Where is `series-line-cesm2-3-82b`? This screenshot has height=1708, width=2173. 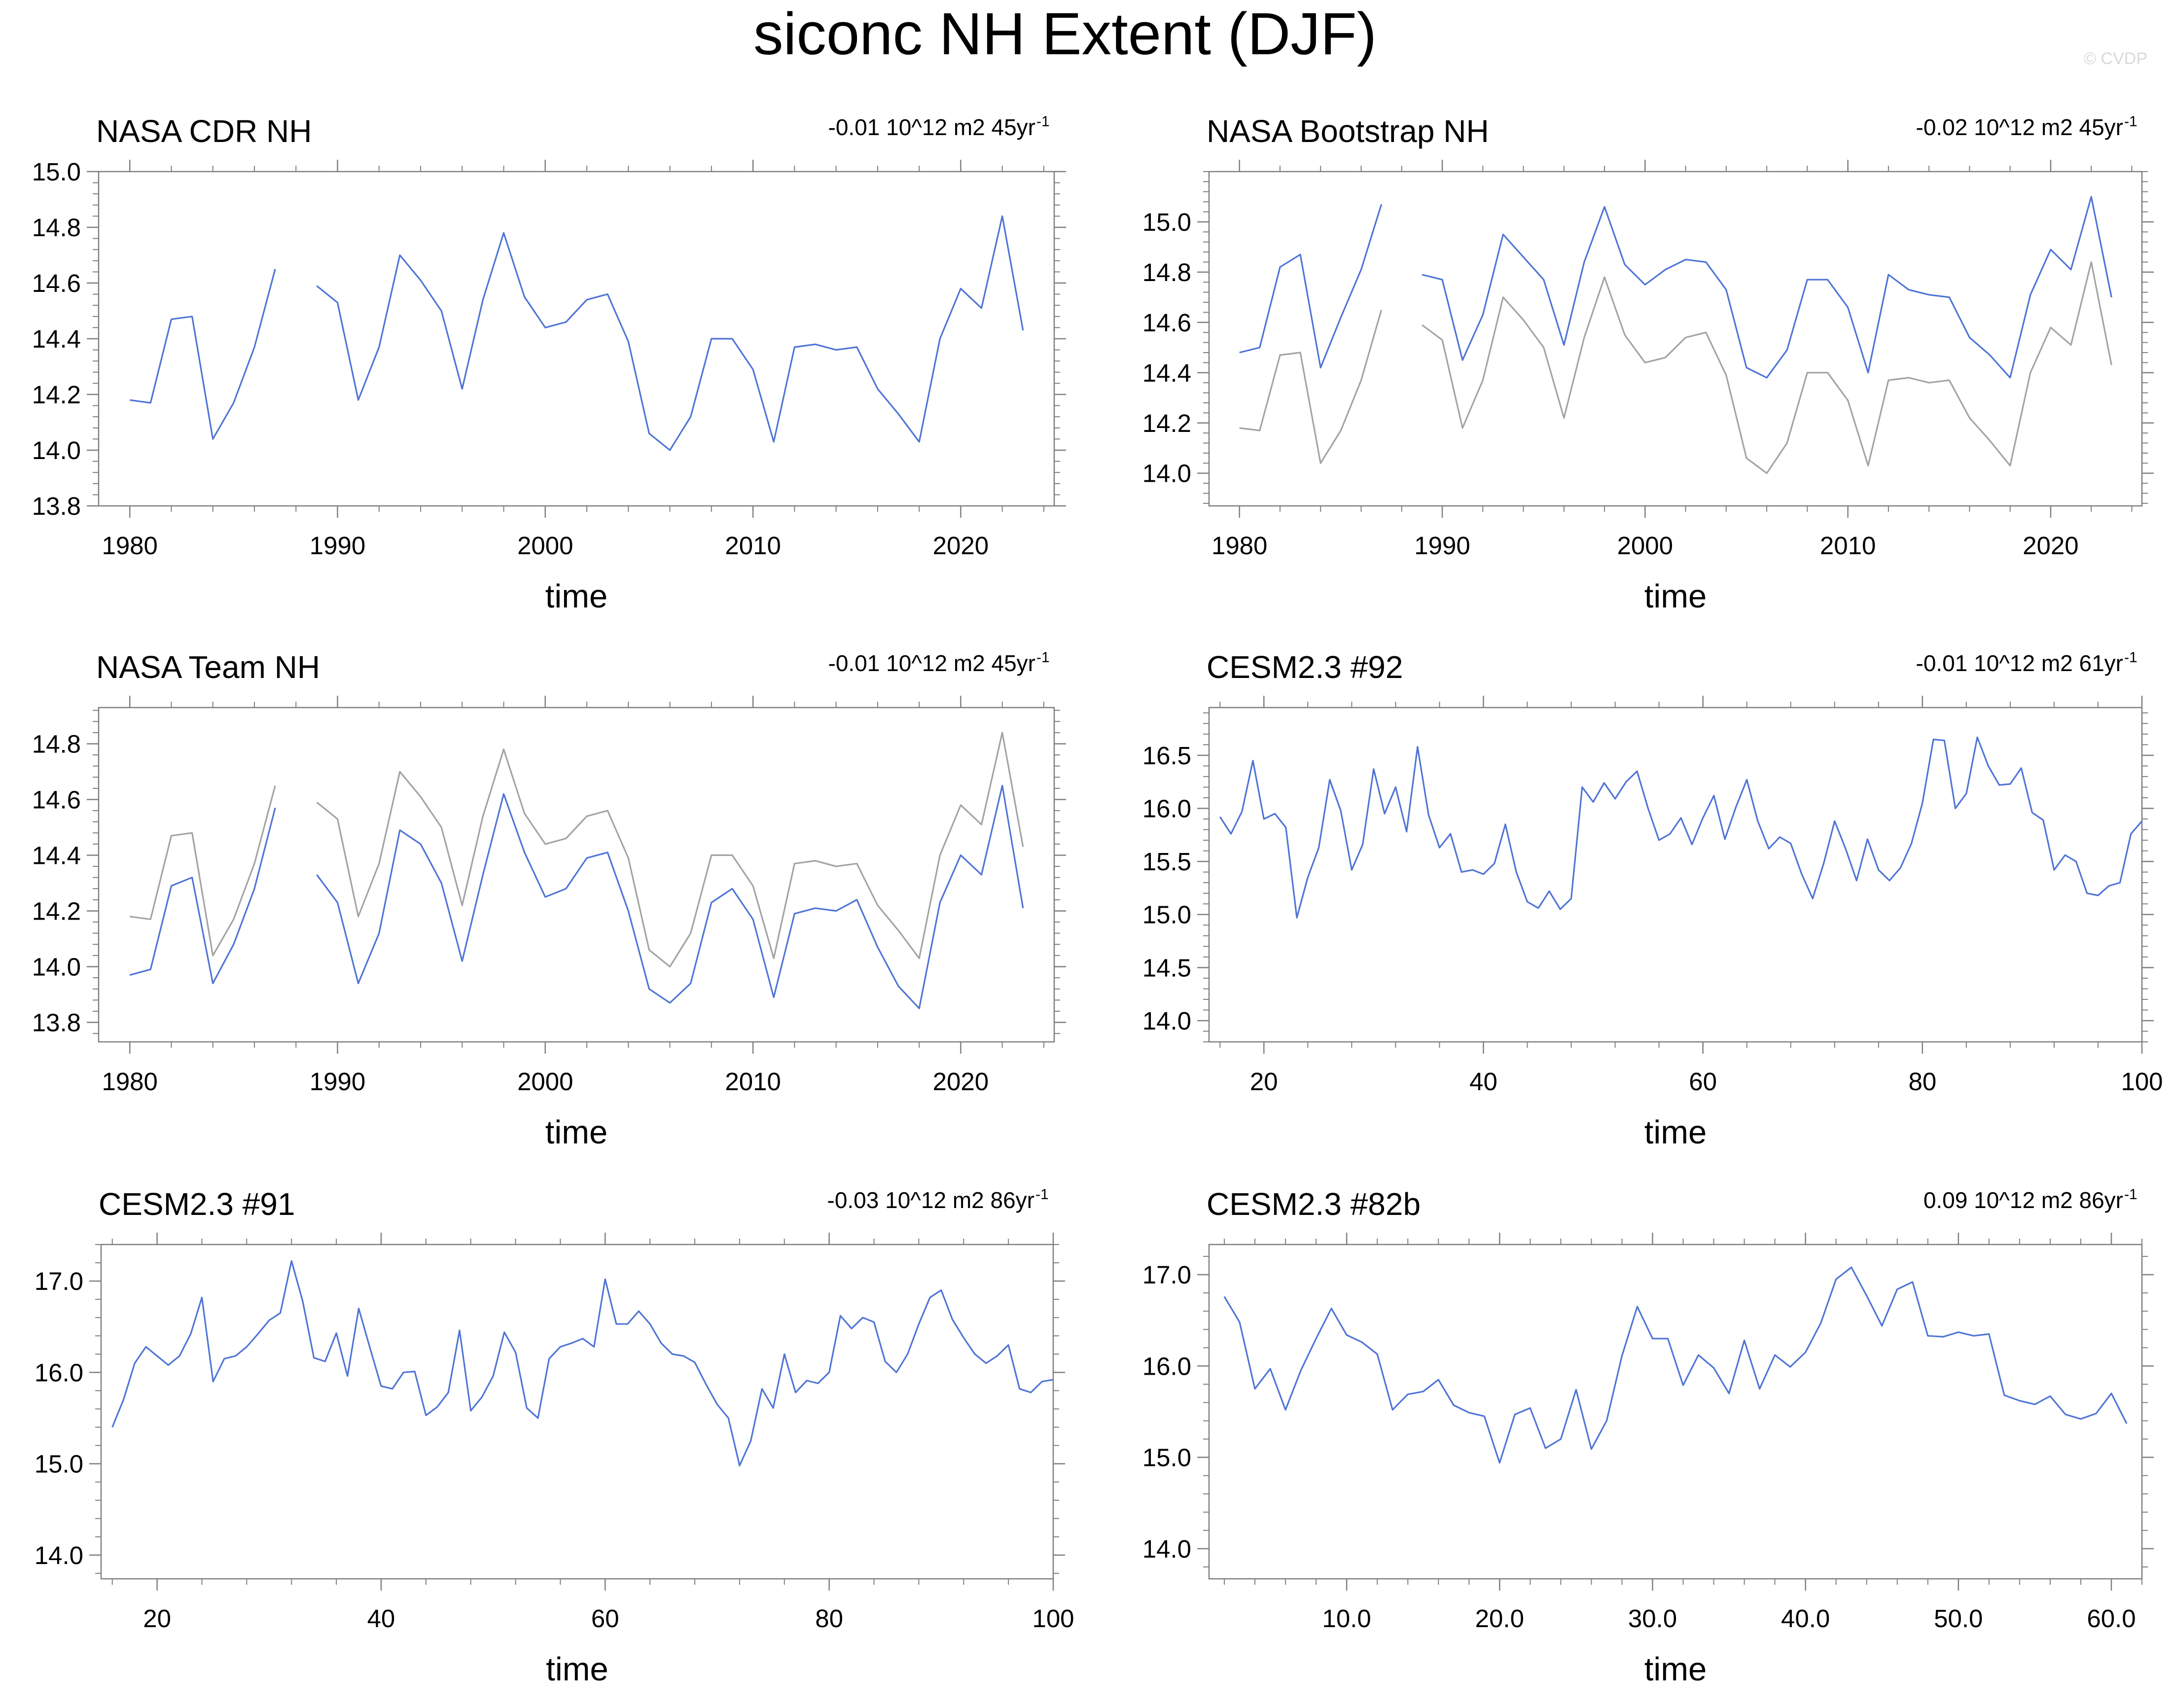 series-line-cesm2-3-82b is located at coordinates (1675, 1365).